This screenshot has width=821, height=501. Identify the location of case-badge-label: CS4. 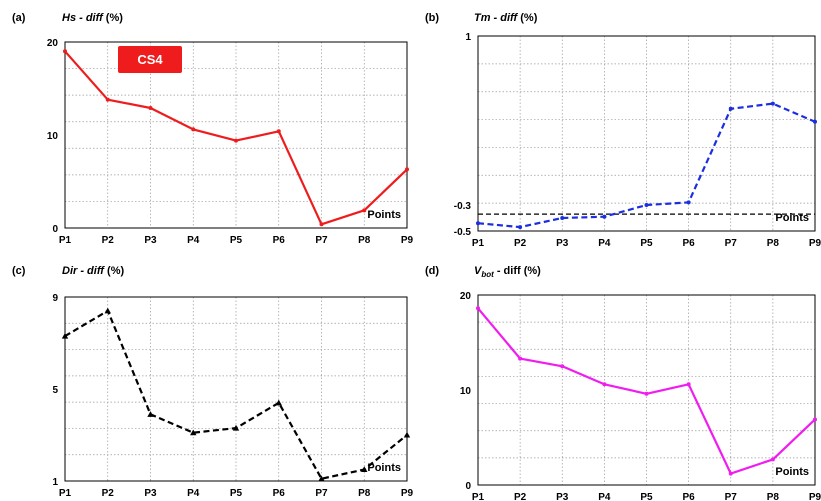
(150, 59).